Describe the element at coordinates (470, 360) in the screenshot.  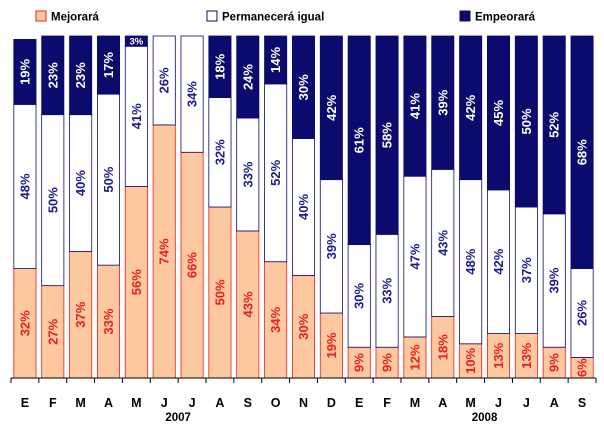
I see `data-label: 10%` at that location.